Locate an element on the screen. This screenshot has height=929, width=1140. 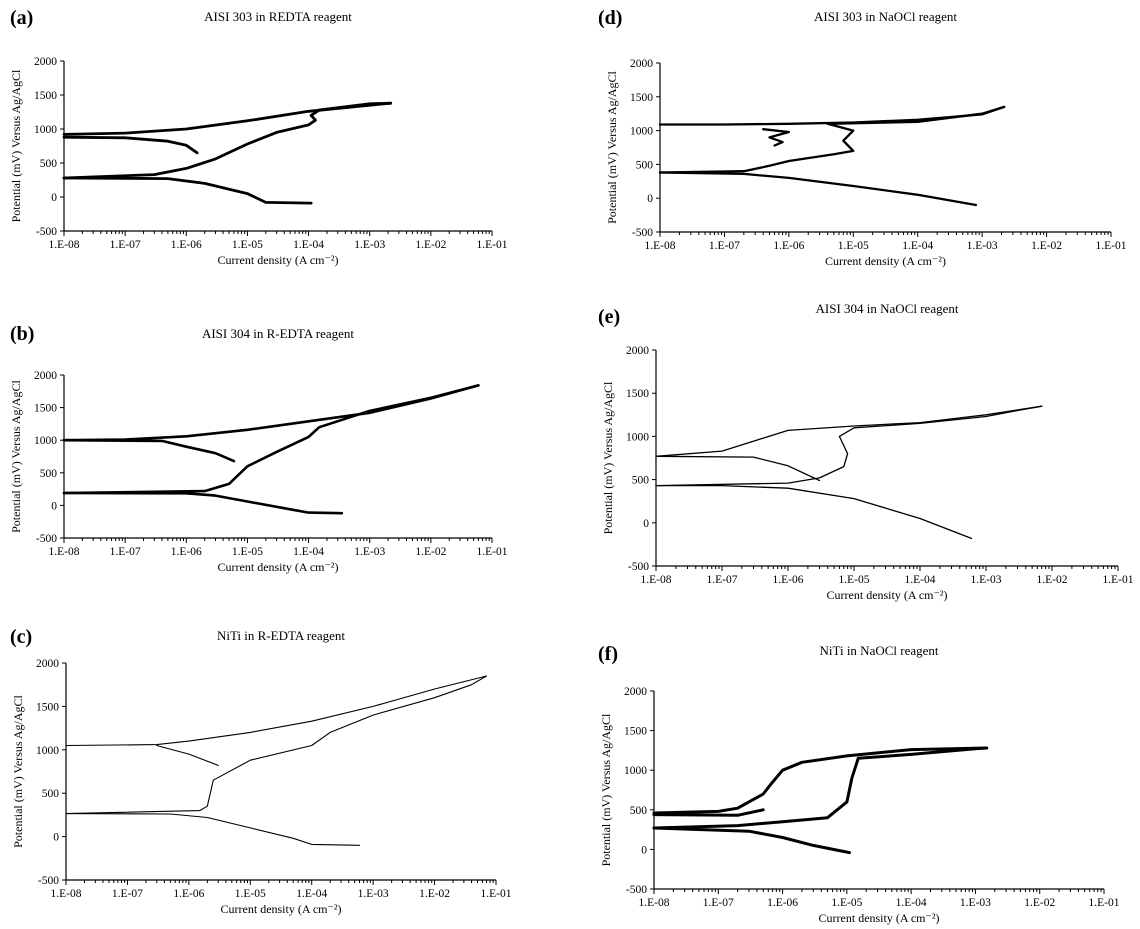
chart-title: AISI 303 in NaOCl reagent is located at coordinates (885, 16).